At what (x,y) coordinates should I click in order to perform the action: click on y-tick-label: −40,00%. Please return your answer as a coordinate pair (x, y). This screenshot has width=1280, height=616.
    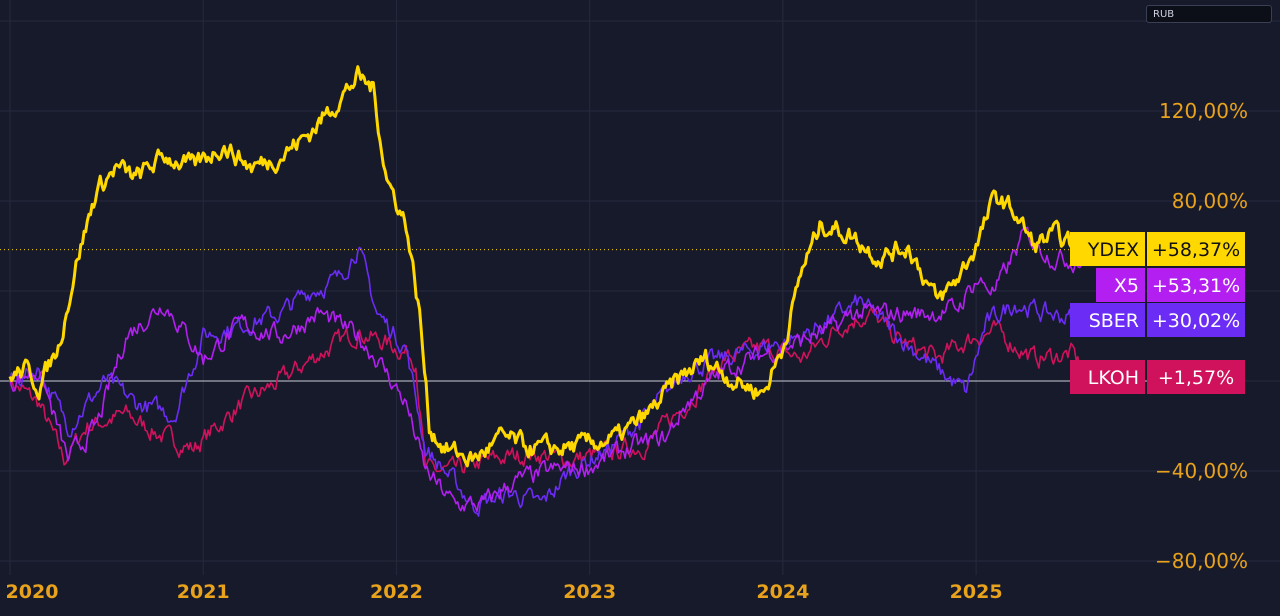
    Looking at the image, I should click on (1201, 471).